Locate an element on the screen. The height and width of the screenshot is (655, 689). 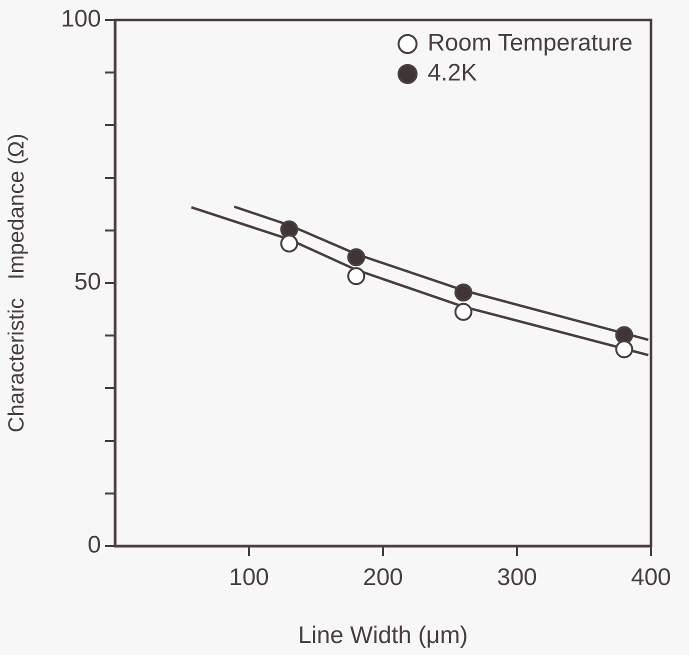
x-tick-label: 200 is located at coordinates (383, 578).